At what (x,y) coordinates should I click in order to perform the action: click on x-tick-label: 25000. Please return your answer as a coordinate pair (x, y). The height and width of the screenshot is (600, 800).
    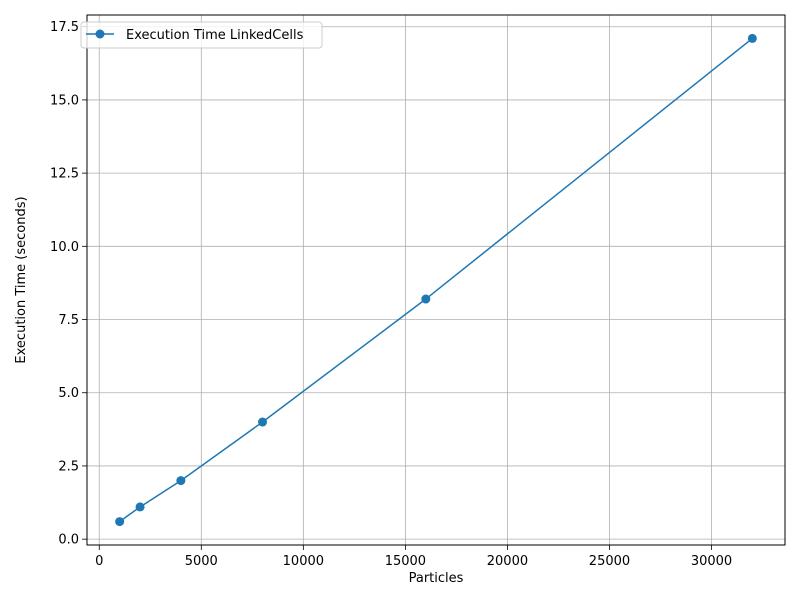
    Looking at the image, I should click on (609, 561).